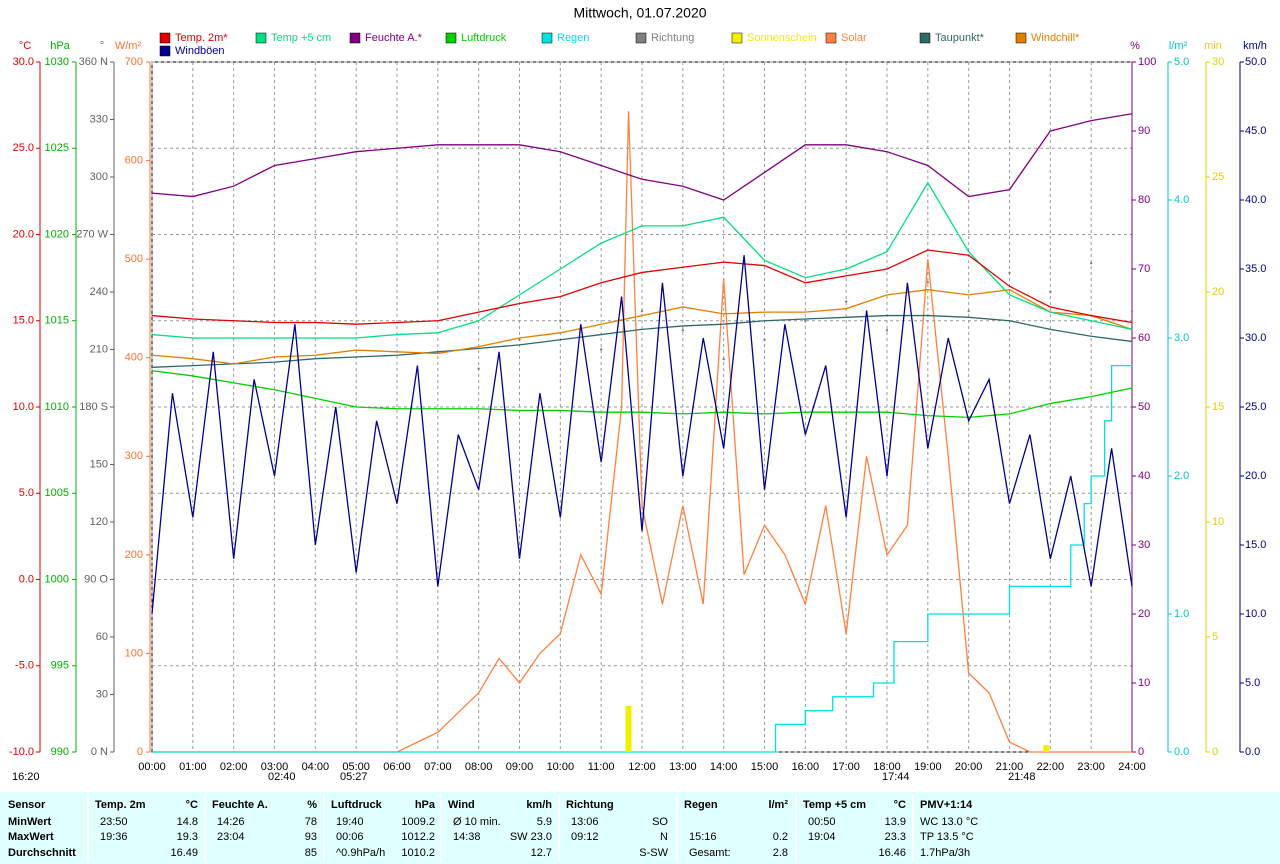  What do you see at coordinates (99, 522) in the screenshot?
I see `y-tick-label: 120` at bounding box center [99, 522].